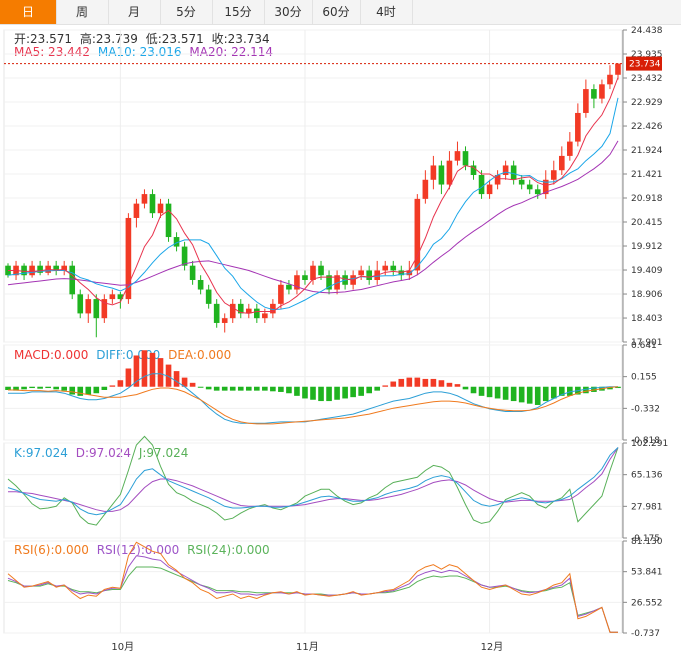 The image size is (681, 663). Describe the element at coordinates (134, 12) in the screenshot. I see `tab-2: 月` at that location.